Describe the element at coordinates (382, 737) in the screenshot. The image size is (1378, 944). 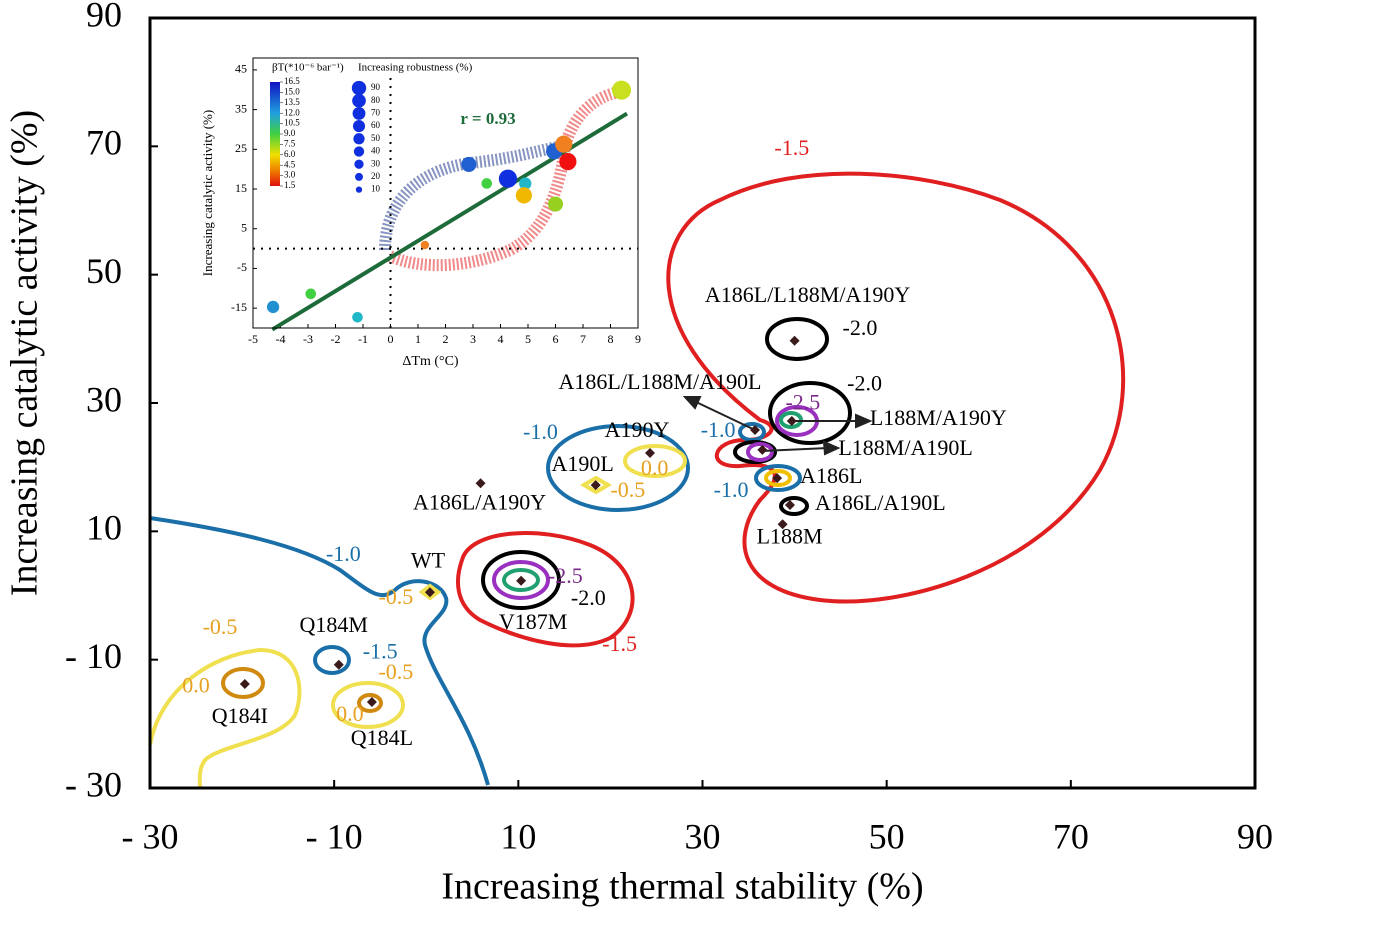
I see `point-label: Q184L` at that location.